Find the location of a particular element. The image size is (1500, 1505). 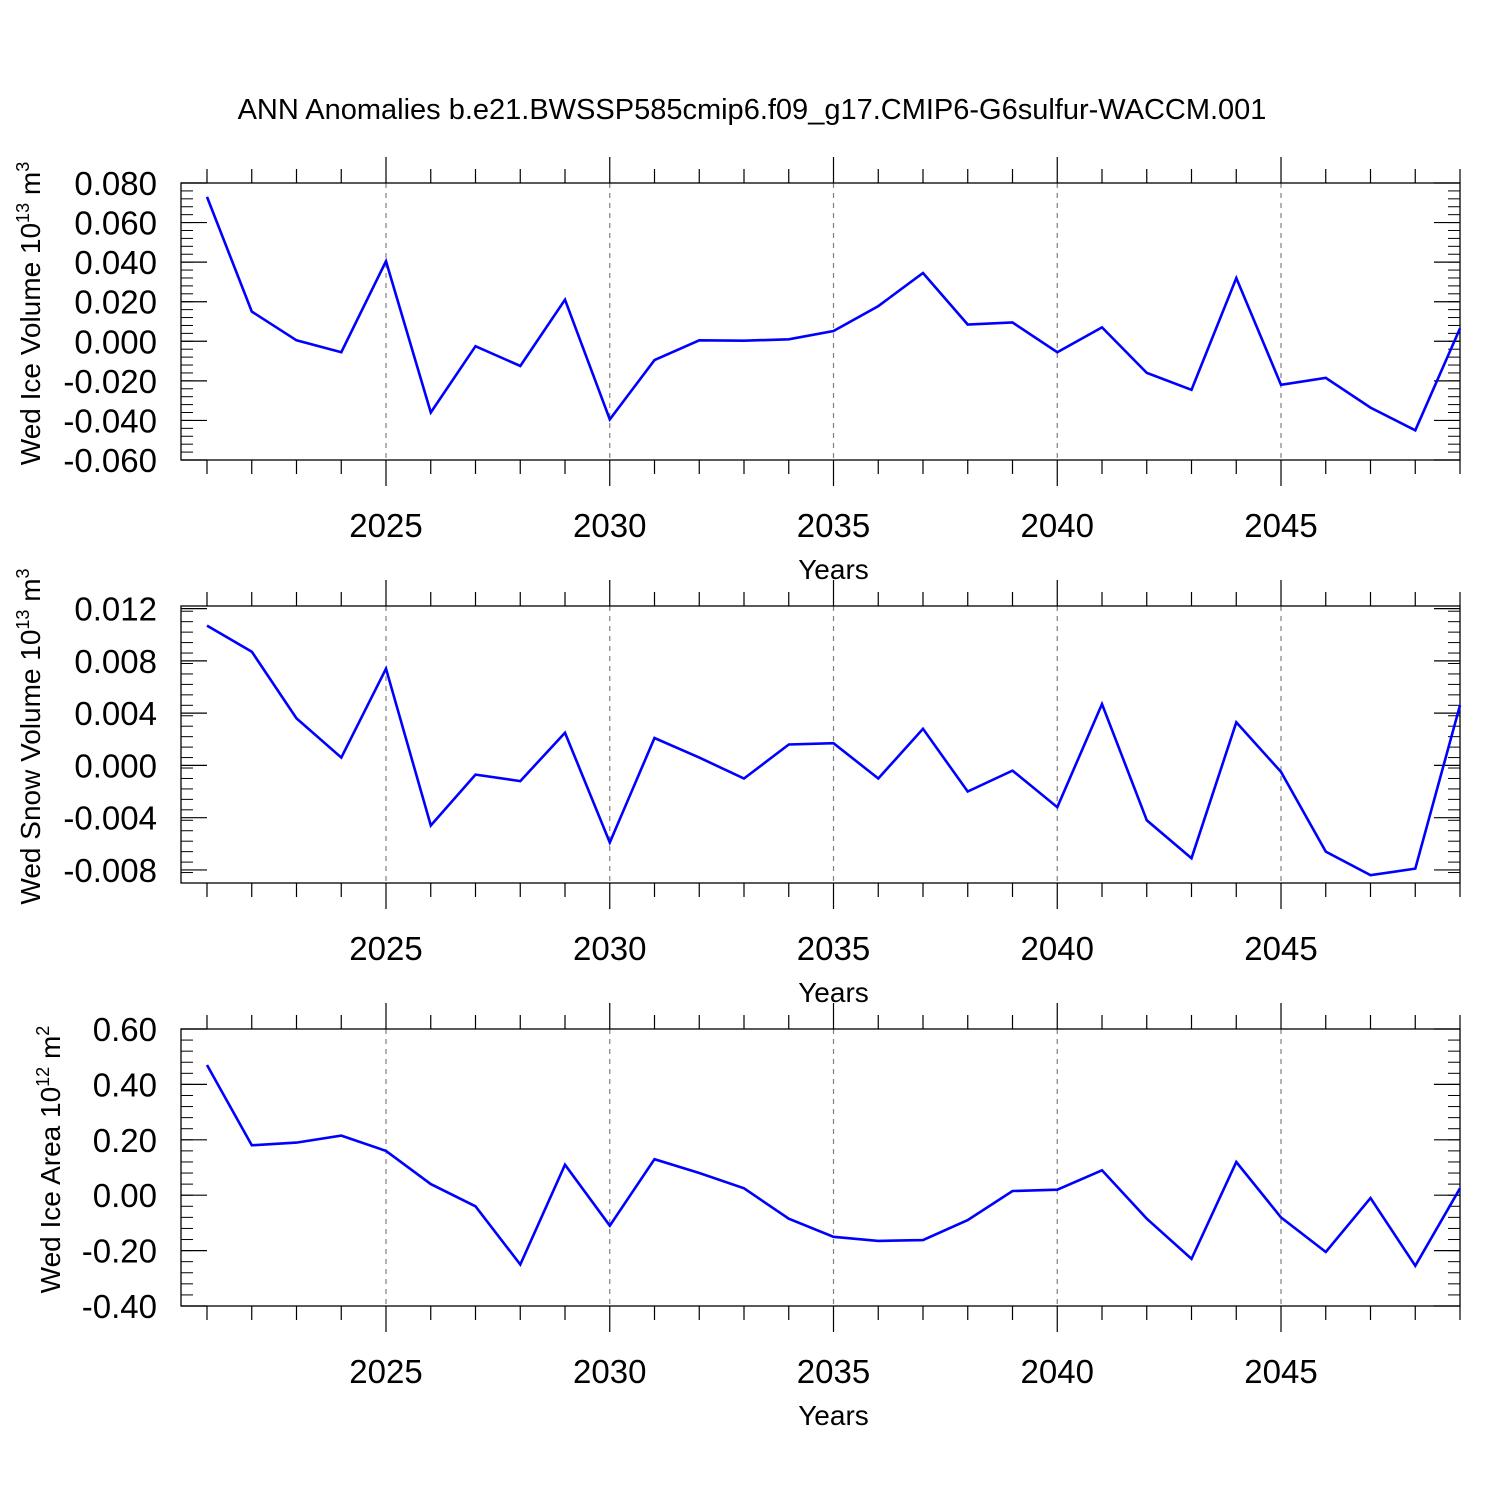

y-axis-title-main: Wed Snow Volume 10 is located at coordinates (30, 767).